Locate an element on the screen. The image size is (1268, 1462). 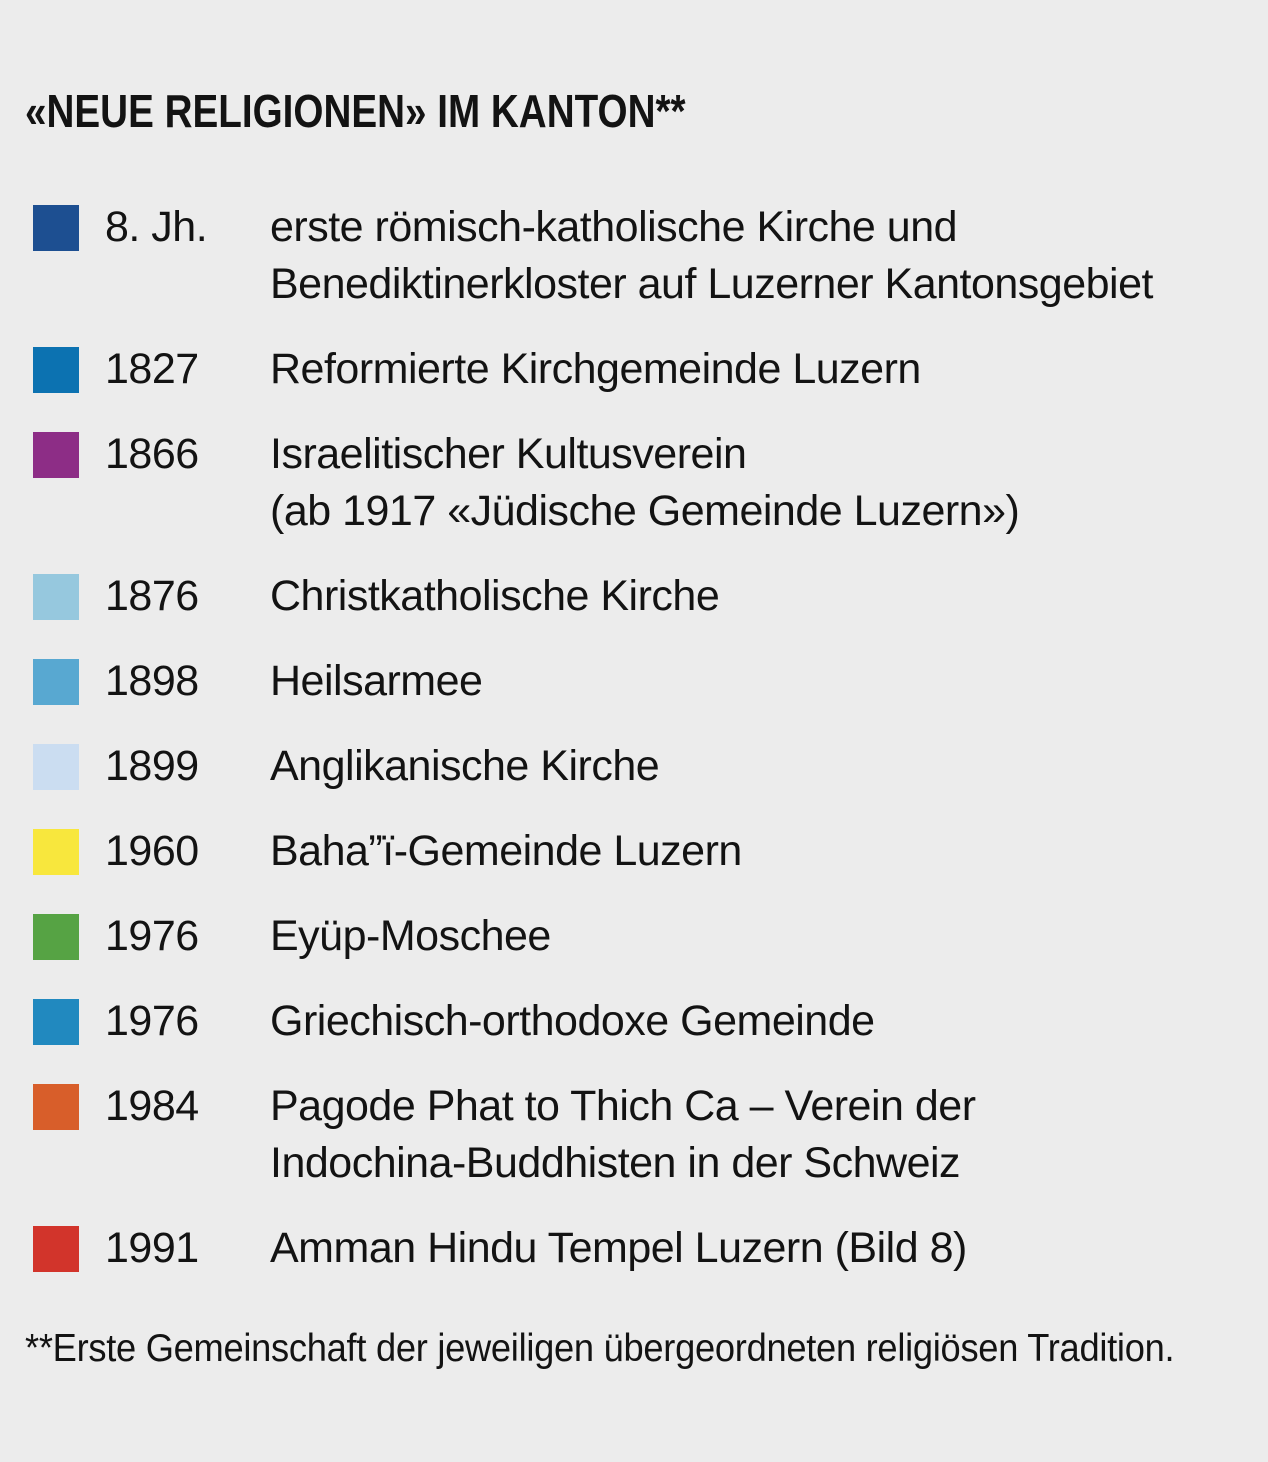
date-label: 1876 is located at coordinates (152, 595).